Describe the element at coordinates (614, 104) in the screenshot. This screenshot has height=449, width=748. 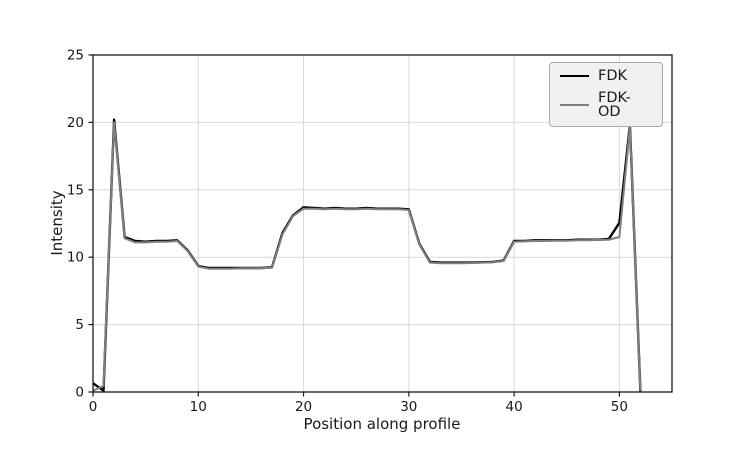
I see `legend-label-fdk-od: FDK-OD` at that location.